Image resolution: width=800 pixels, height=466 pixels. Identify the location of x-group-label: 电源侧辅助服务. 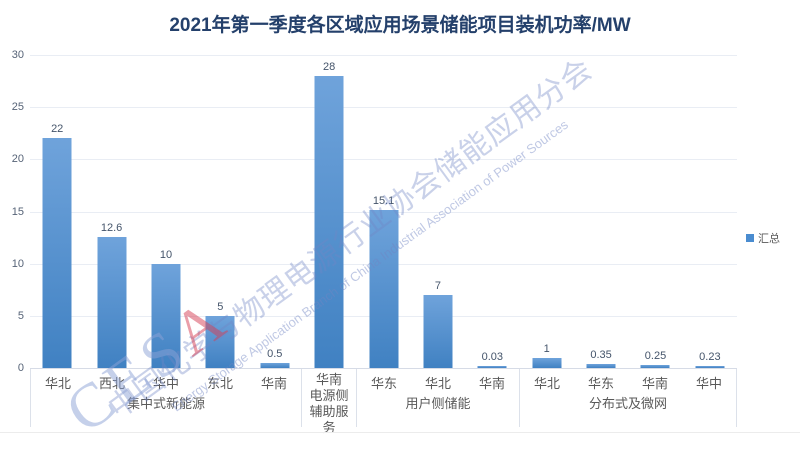
(329, 411).